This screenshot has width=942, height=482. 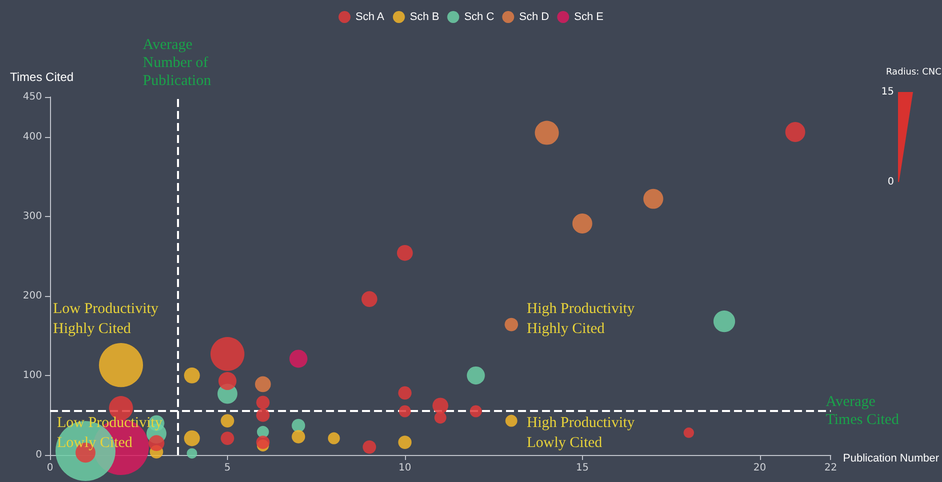 I want to click on ref-line-label: Average Times Cited, so click(x=863, y=411).